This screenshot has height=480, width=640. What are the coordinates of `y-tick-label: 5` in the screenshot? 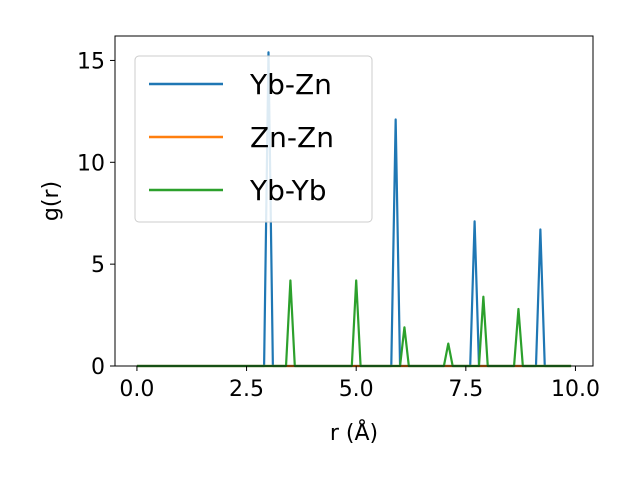 It's located at (98, 265).